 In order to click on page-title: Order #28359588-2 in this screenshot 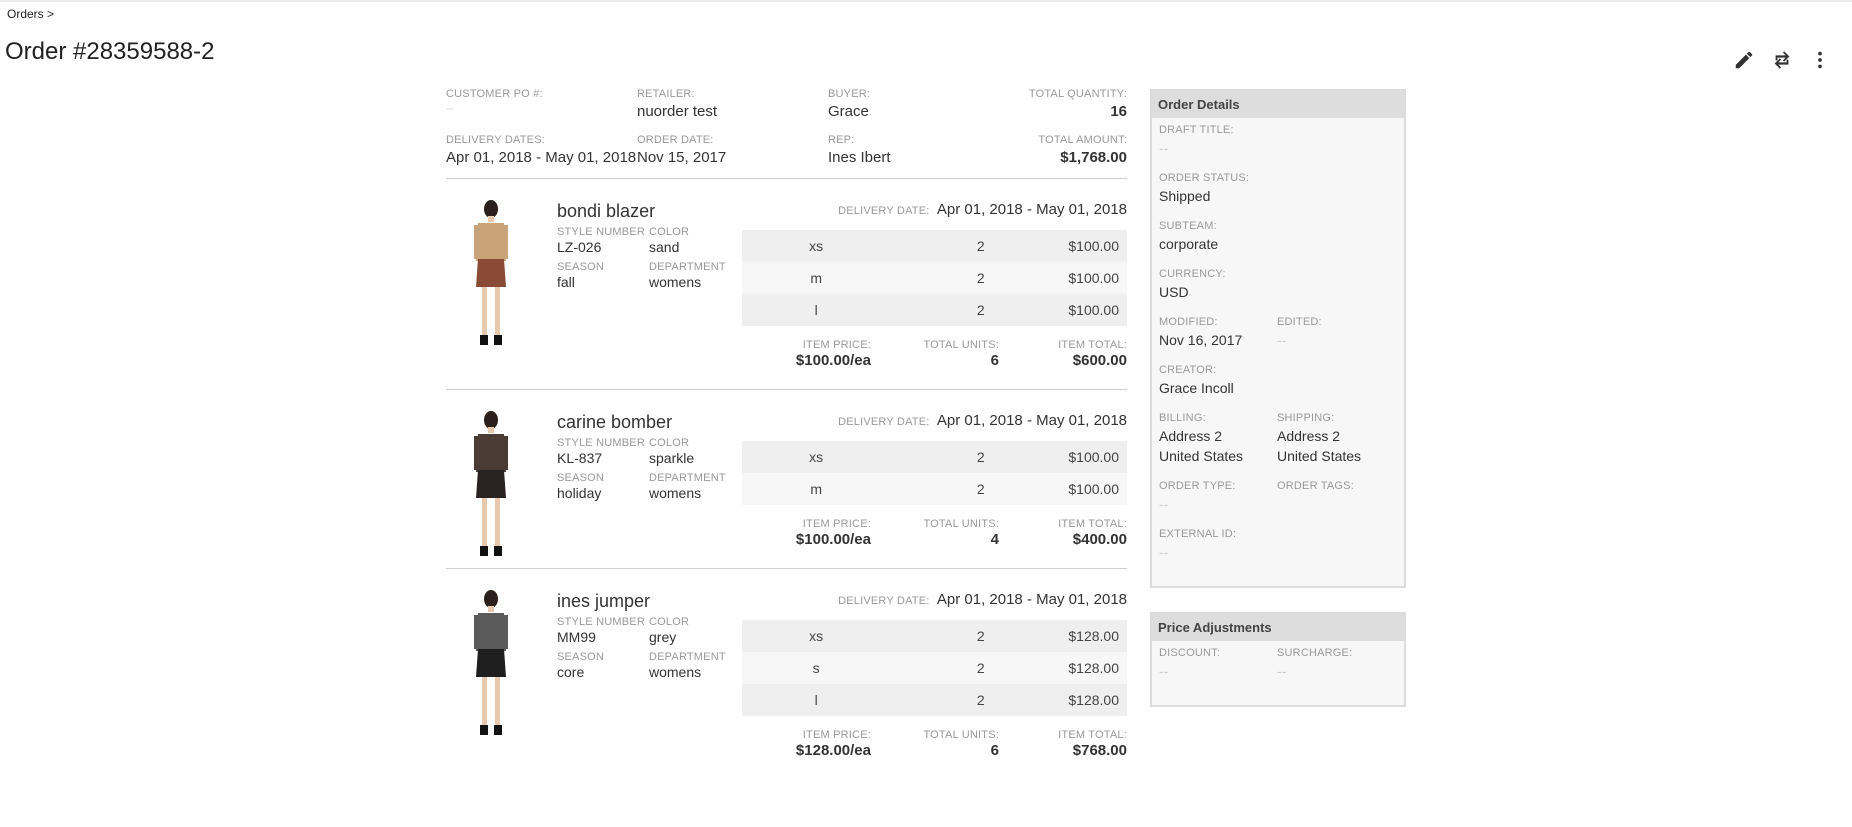, I will do `click(110, 51)`.